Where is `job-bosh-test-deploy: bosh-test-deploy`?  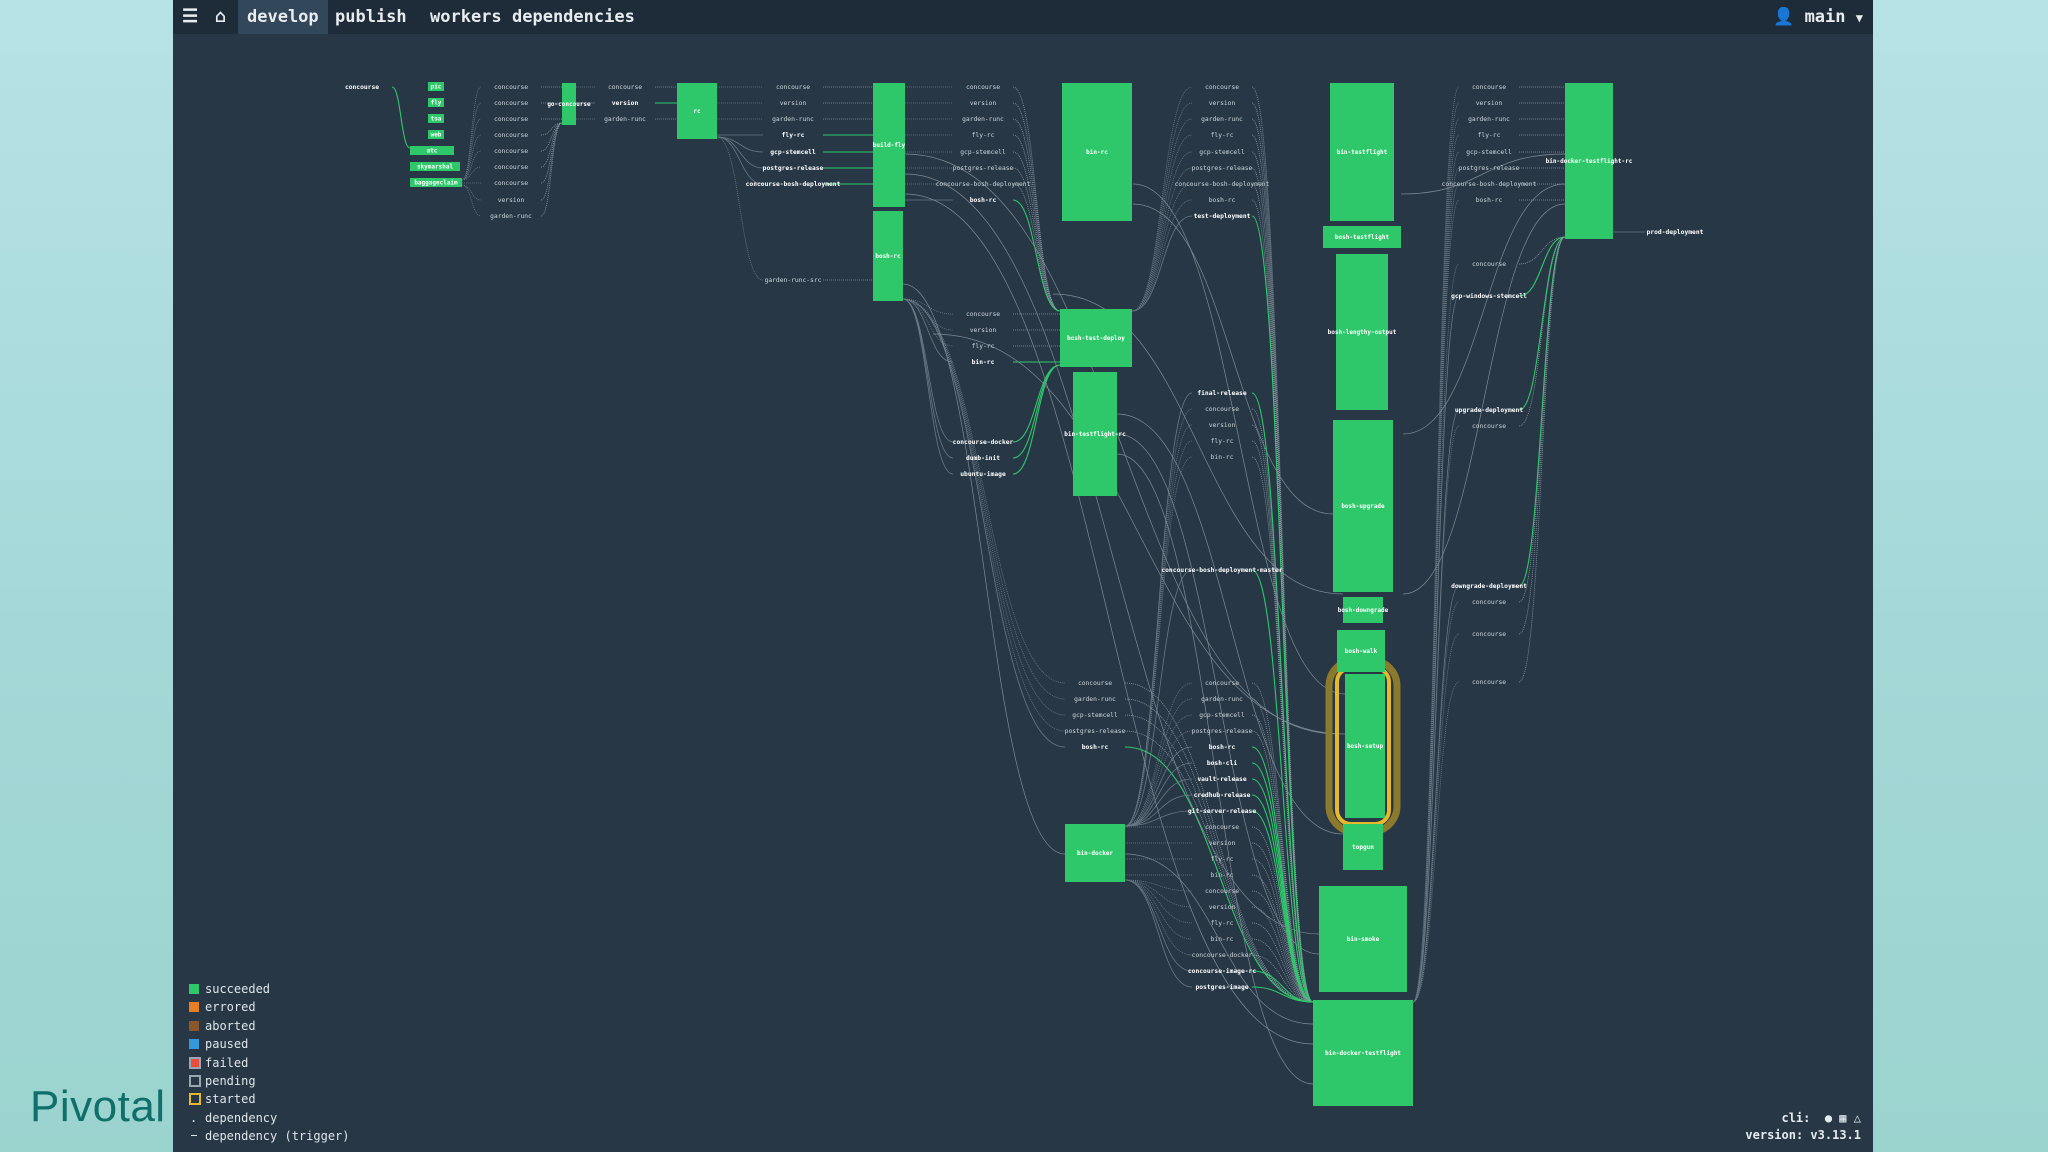 job-bosh-test-deploy: bosh-test-deploy is located at coordinates (1096, 338).